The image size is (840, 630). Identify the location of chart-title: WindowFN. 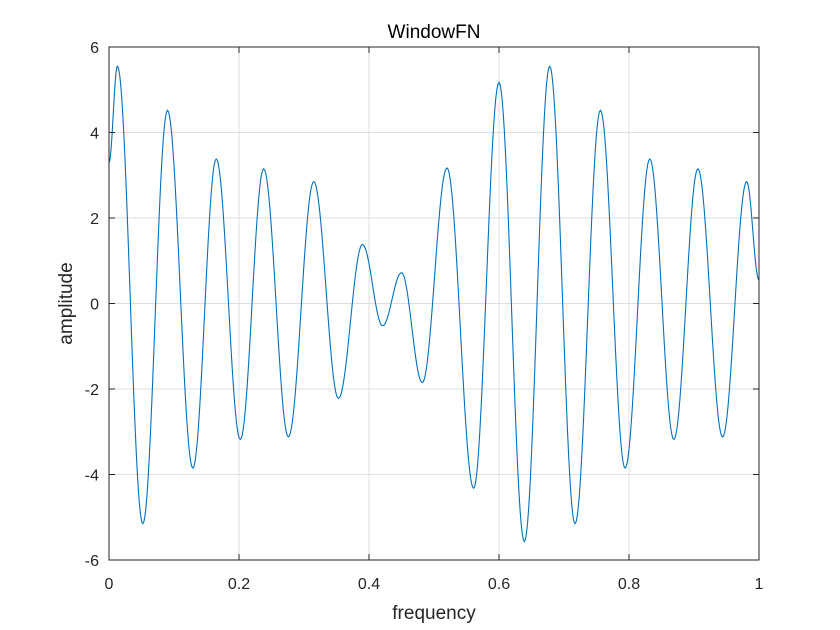
(434, 32).